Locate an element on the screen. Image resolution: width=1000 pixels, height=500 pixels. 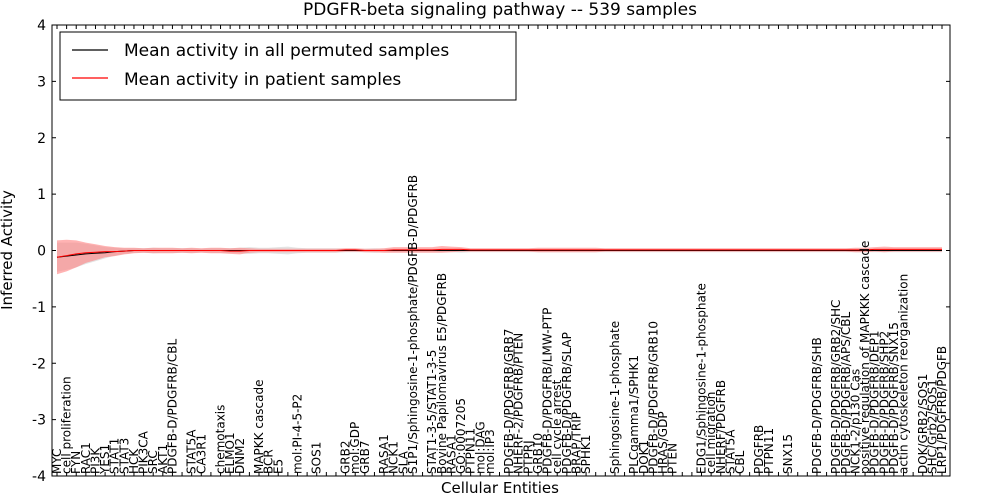
y-tick-label: 3 is located at coordinates (41, 82).